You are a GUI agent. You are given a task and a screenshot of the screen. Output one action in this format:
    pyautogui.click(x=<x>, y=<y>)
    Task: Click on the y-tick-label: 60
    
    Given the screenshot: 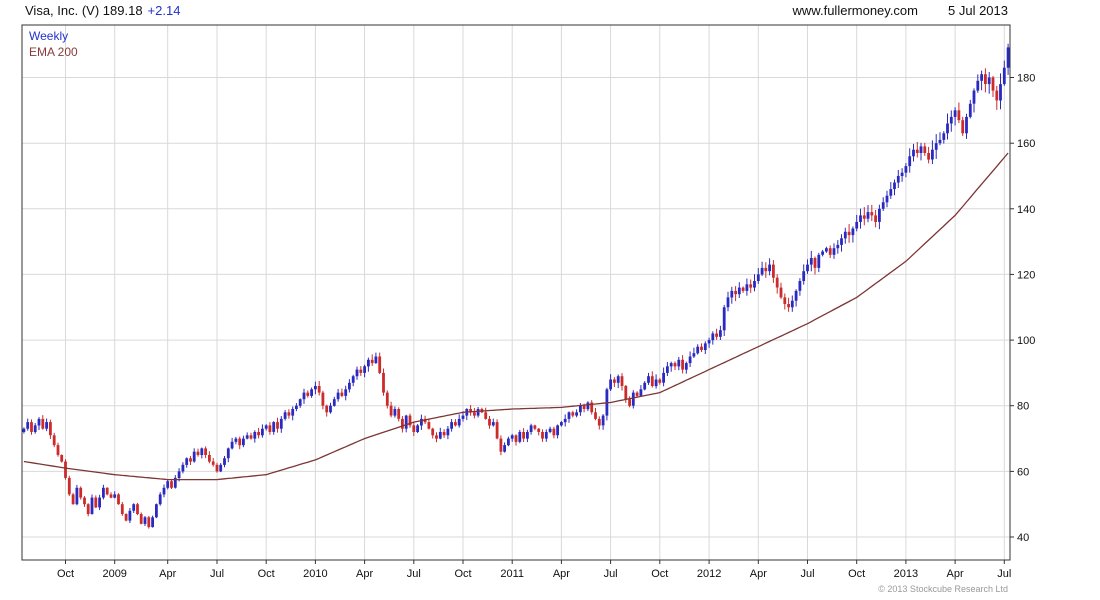 What is the action you would take?
    pyautogui.click(x=1023, y=472)
    